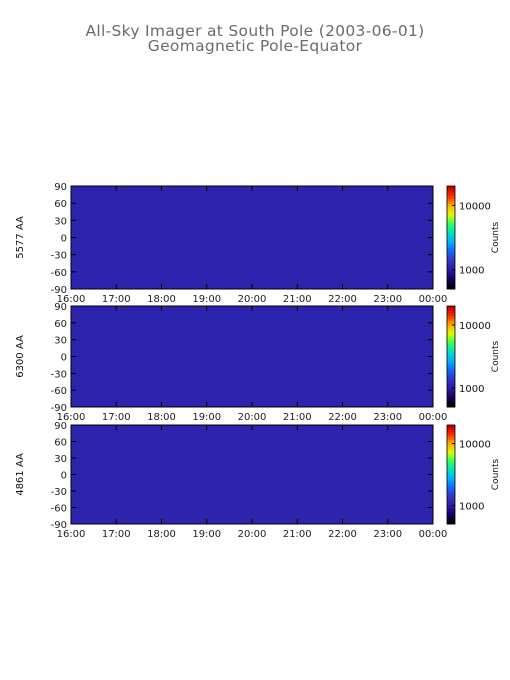 This screenshot has width=510, height=680. Describe the element at coordinates (387, 299) in the screenshot. I see `x-tick-label: 23:00` at that location.